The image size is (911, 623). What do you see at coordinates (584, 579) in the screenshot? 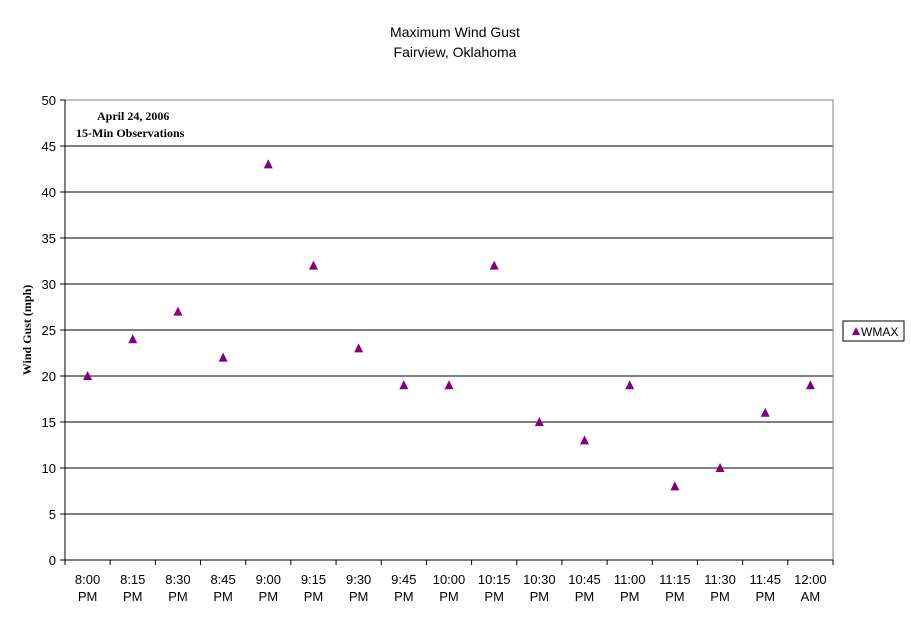
I see `x-tick-label-time: 10:45` at bounding box center [584, 579].